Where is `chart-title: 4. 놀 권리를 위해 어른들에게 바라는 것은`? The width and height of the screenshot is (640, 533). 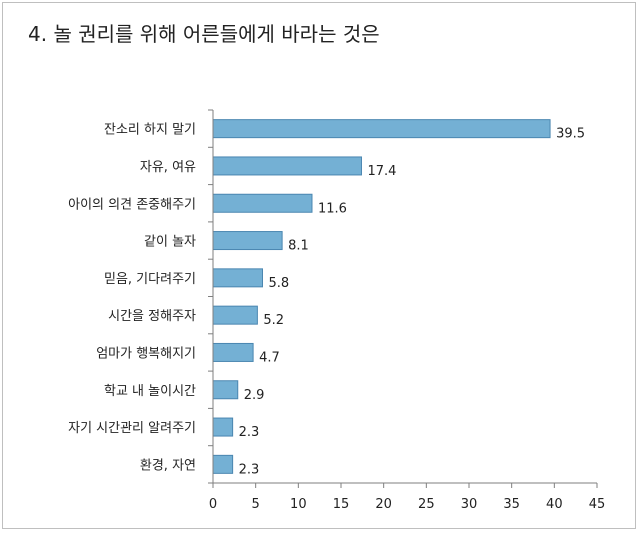
chart-title: 4. 놀 권리를 위해 어른들에게 바라는 것은 is located at coordinates (204, 34).